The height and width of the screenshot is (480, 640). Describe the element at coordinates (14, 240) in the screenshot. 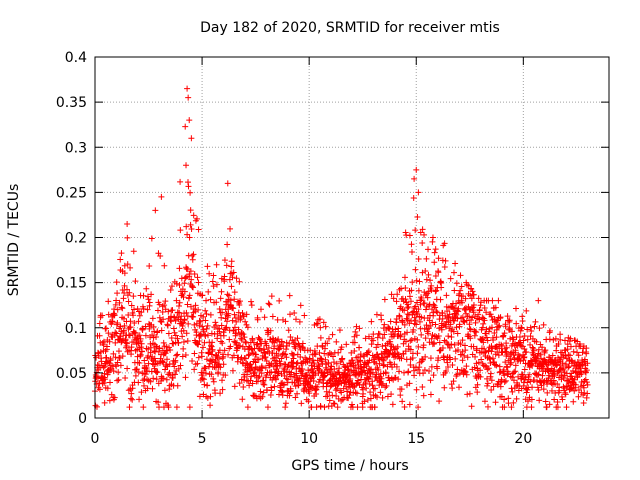

I see `y-axis-label: SRMTID / TECUs` at that location.